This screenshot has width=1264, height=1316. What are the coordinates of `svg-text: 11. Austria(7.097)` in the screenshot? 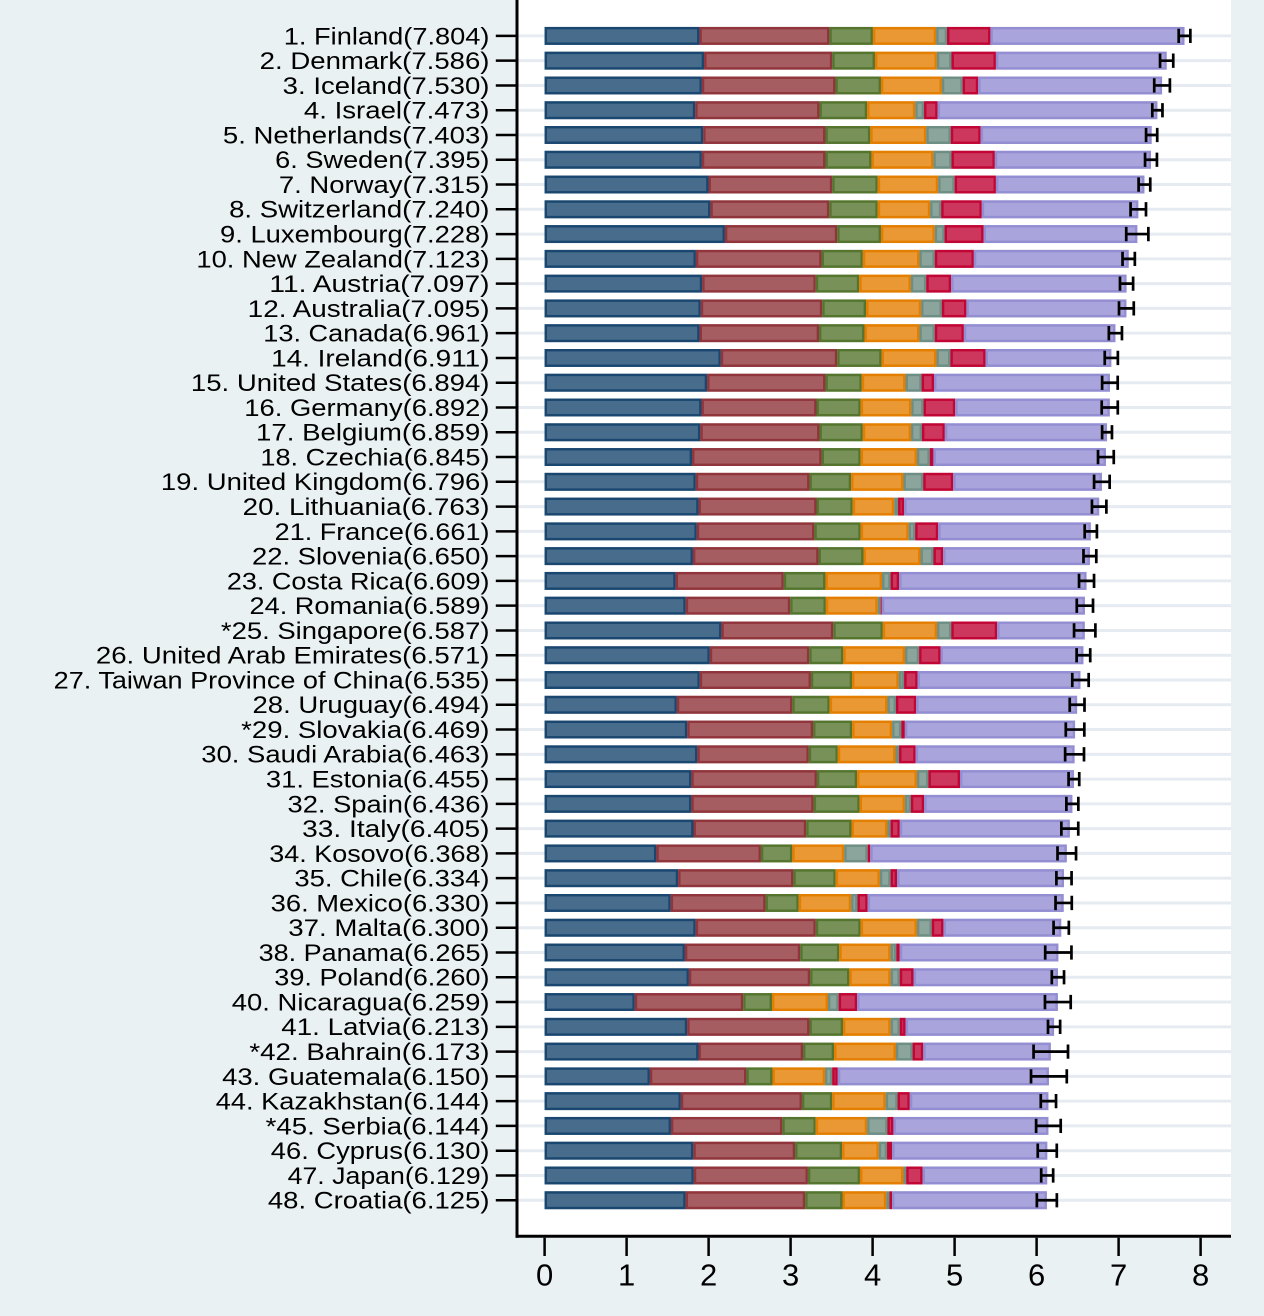 It's located at (379, 285).